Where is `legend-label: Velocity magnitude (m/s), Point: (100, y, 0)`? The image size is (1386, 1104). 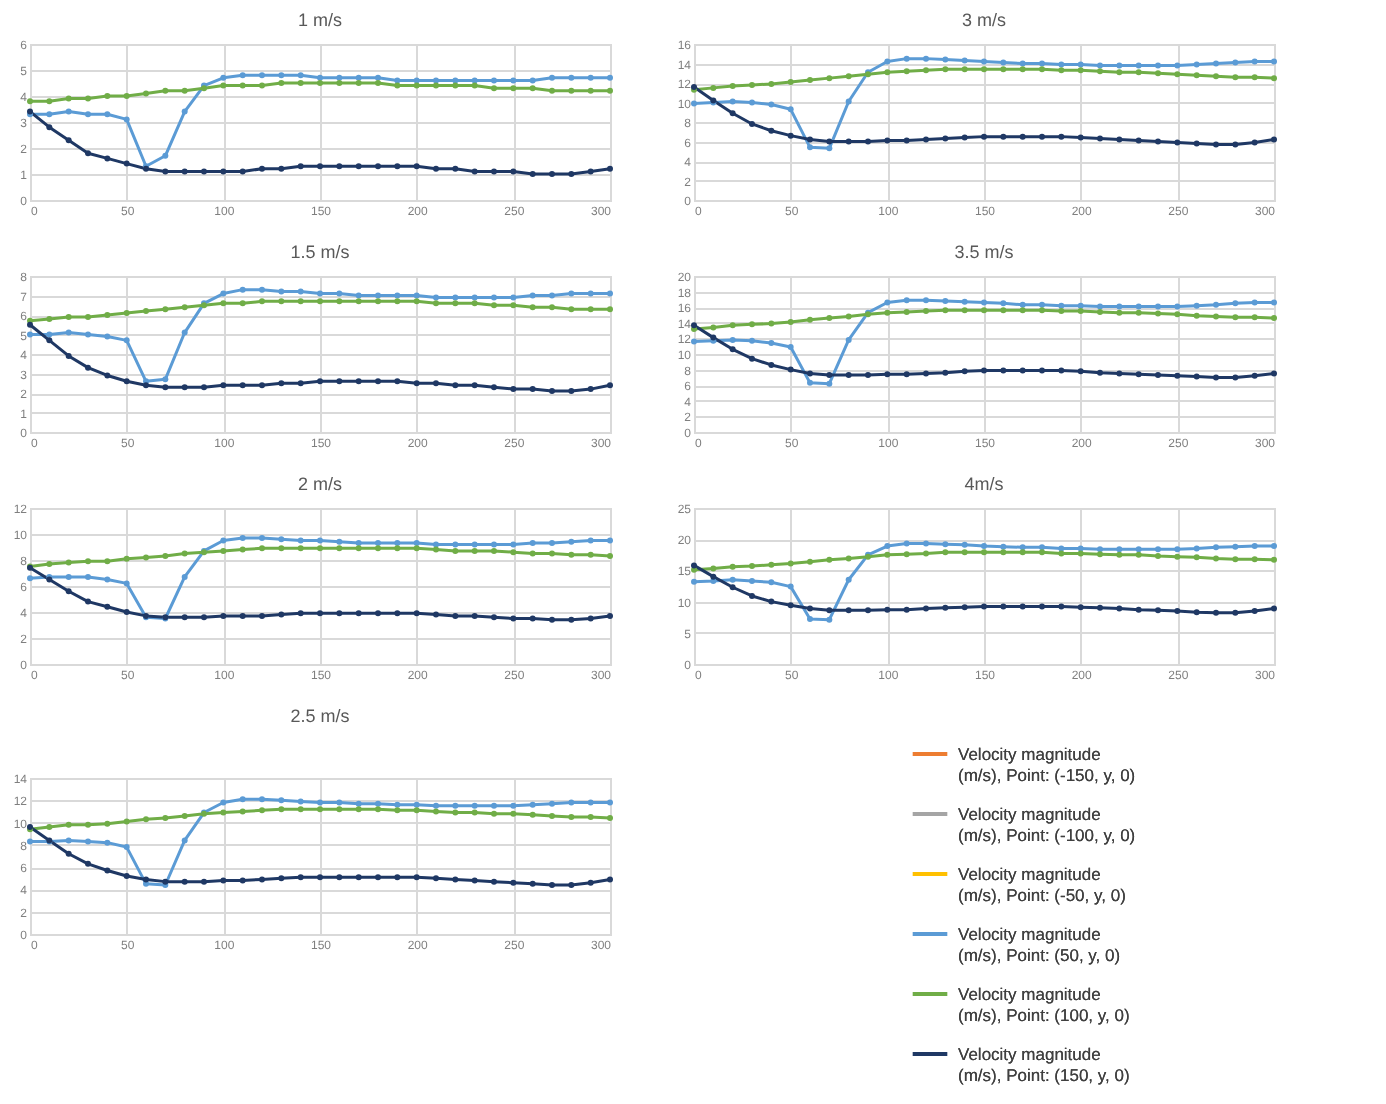 legend-label: Velocity magnitude (m/s), Point: (100, y, 0) is located at coordinates (1044, 1004).